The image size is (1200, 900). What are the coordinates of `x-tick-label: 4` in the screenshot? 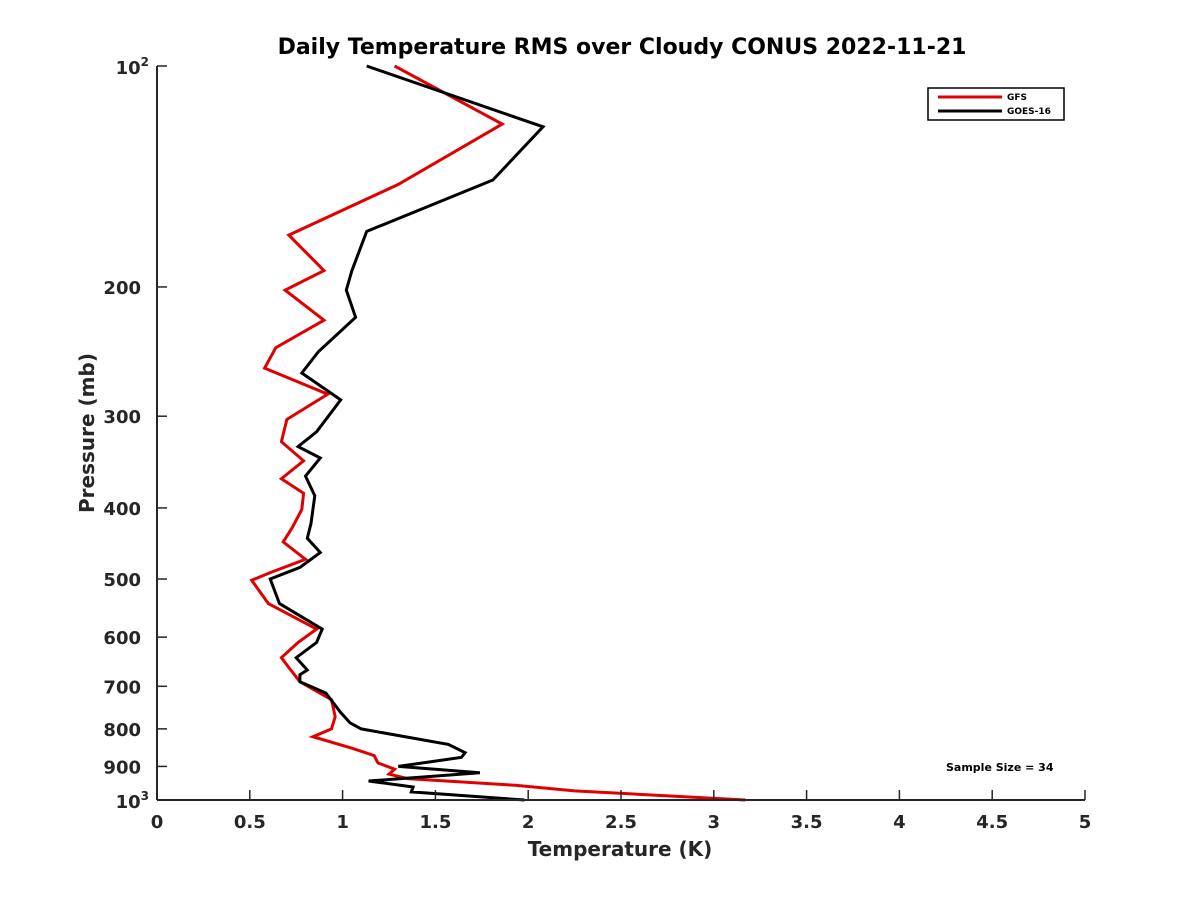 It's located at (899, 822).